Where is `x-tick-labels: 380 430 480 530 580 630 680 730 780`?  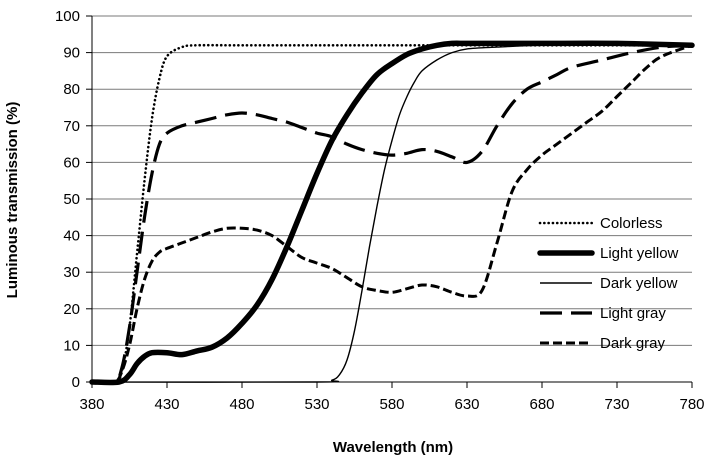
x-tick-labels: 380 430 480 530 580 630 680 730 780 is located at coordinates (391, 404).